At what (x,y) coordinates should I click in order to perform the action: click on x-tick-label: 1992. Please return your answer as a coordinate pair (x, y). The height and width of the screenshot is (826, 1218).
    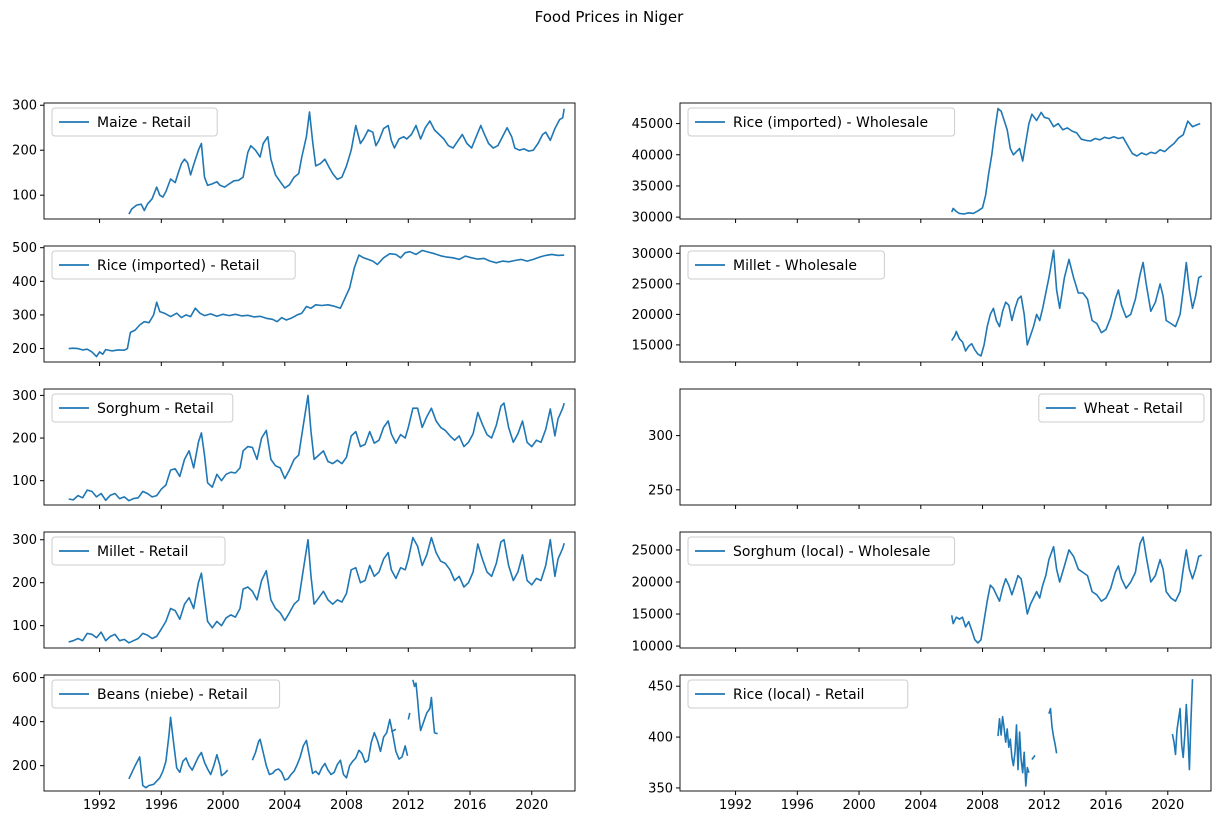
    Looking at the image, I should click on (99, 805).